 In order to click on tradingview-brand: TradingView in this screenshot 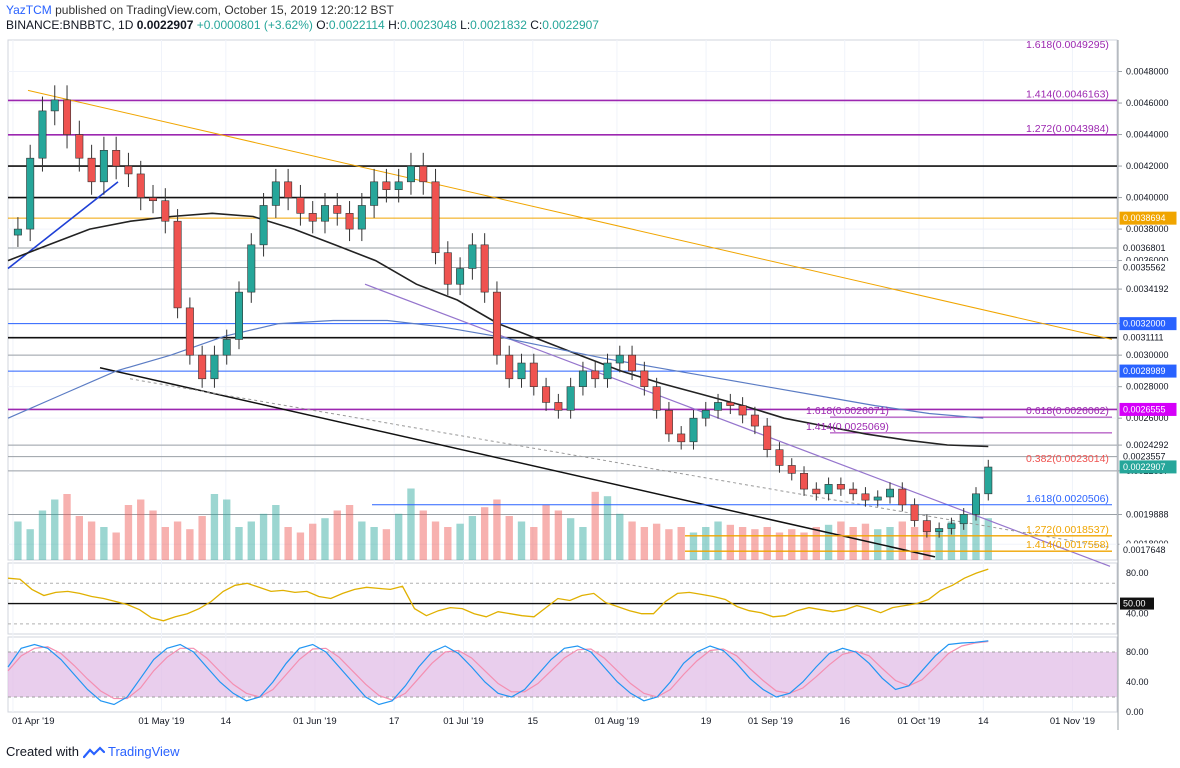, I will do `click(144, 751)`.